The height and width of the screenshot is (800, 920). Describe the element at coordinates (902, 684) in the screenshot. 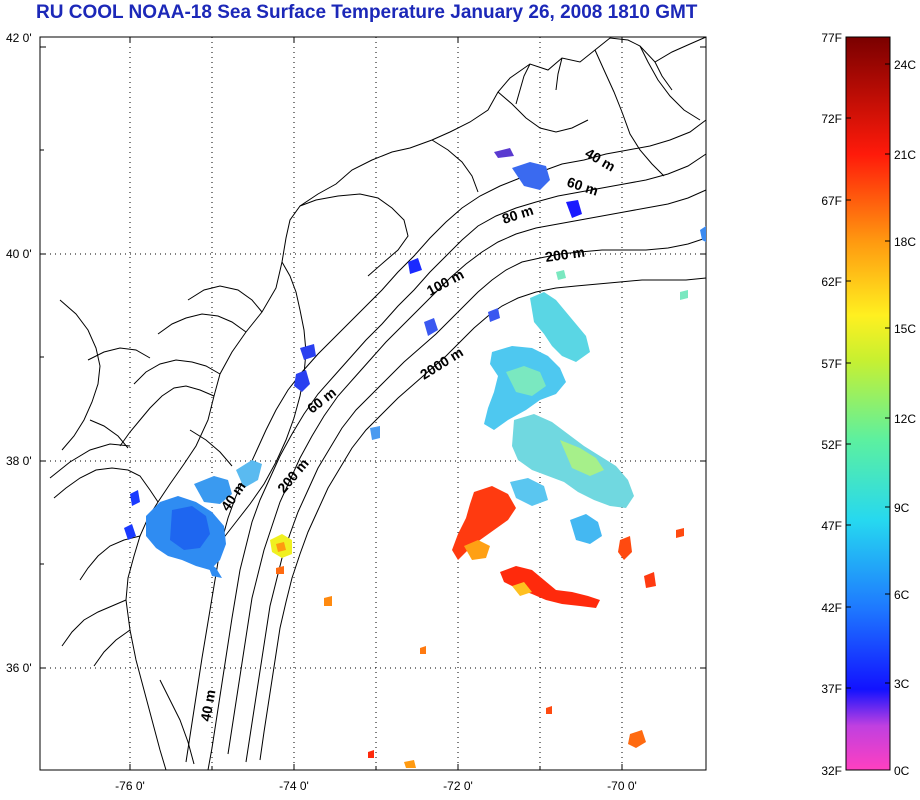

I see `colorbar-label-3c: 3C` at that location.